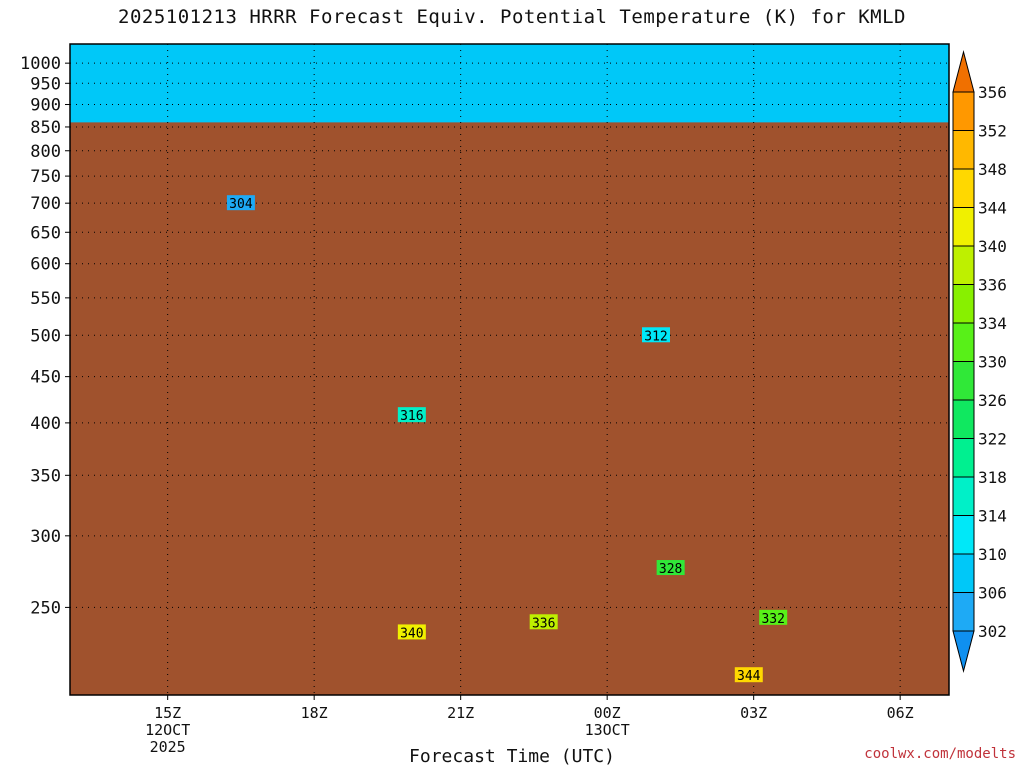 This screenshot has width=1024, height=768. What do you see at coordinates (45, 378) in the screenshot?
I see `y-tick-label: 450` at bounding box center [45, 378].